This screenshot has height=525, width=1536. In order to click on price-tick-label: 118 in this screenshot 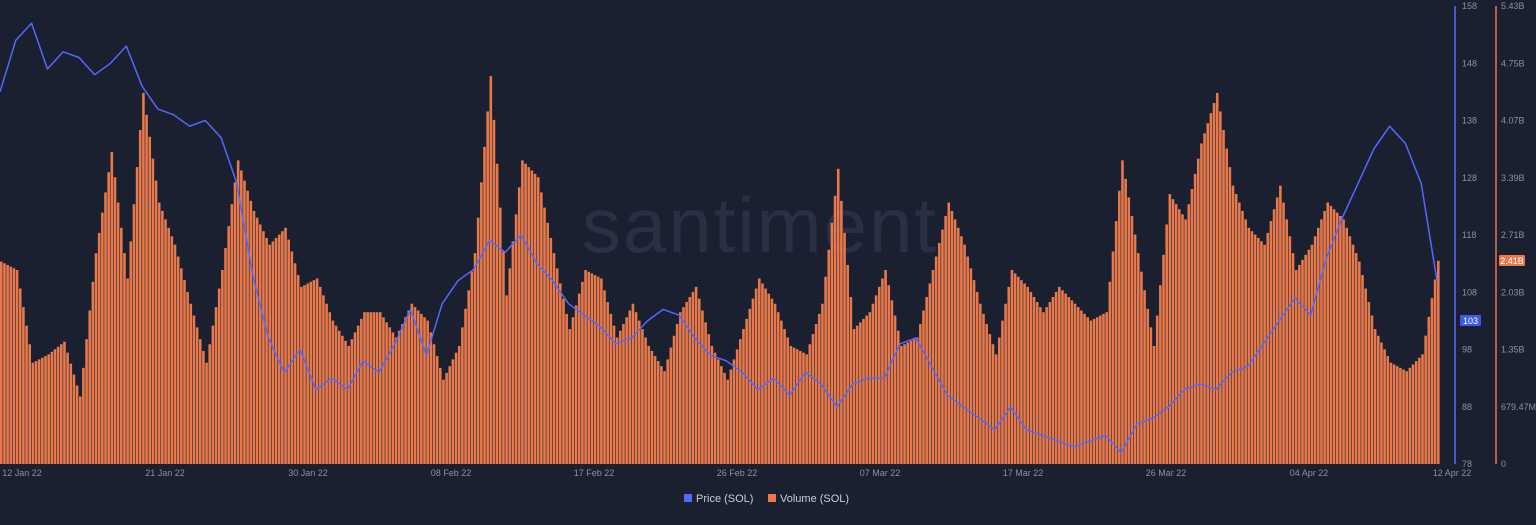, I will do `click(1469, 235)`.